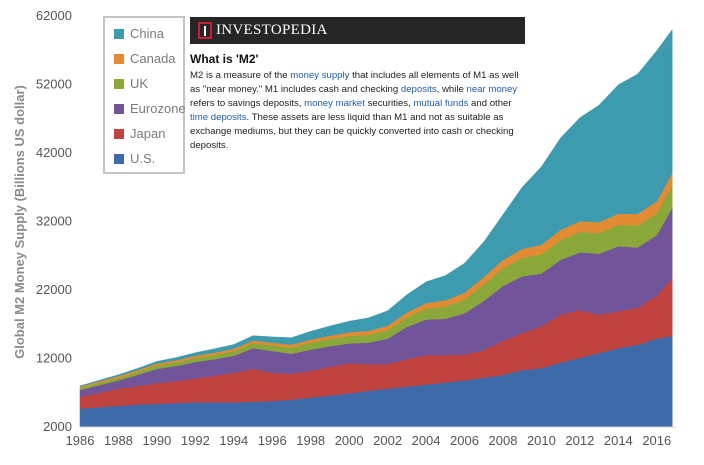  I want to click on y-tick-label: 32000, so click(54, 221).